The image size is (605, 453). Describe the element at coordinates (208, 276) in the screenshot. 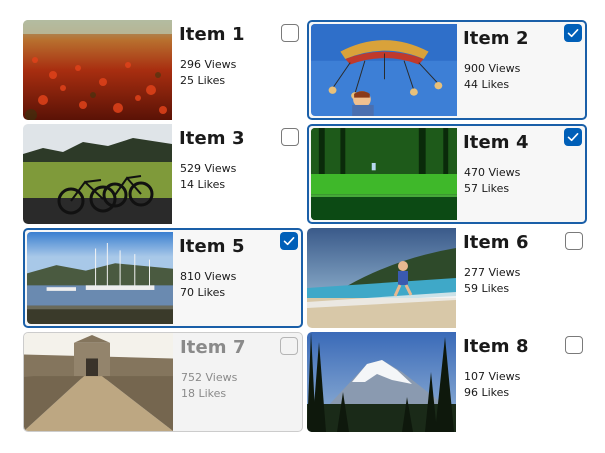

I see `item-5-views: 810 Views` at that location.